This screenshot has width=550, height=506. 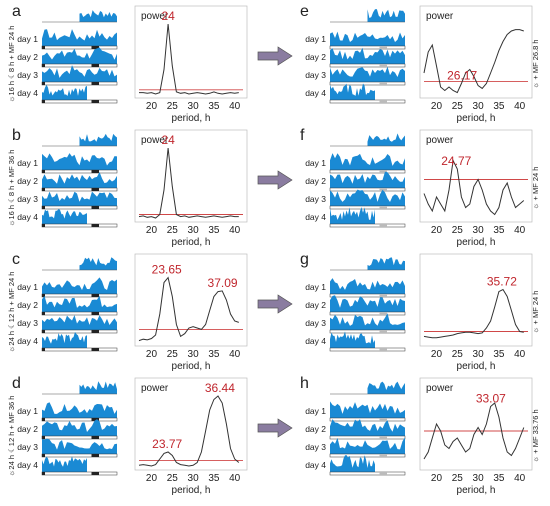 What do you see at coordinates (535, 435) in the screenshot?
I see `side-label: ☼ + MF 33.76 h` at bounding box center [535, 435].